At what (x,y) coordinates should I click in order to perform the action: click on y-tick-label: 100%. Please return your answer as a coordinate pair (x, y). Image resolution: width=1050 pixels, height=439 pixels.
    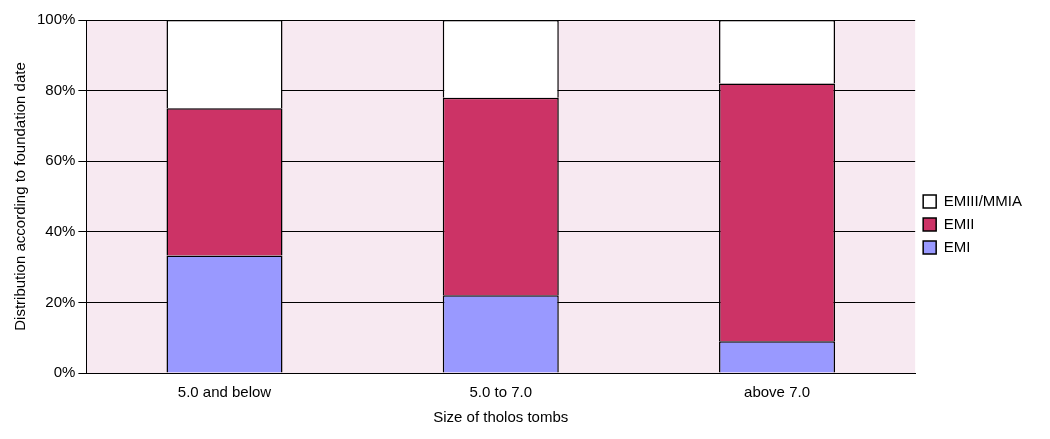
    Looking at the image, I should click on (56, 19).